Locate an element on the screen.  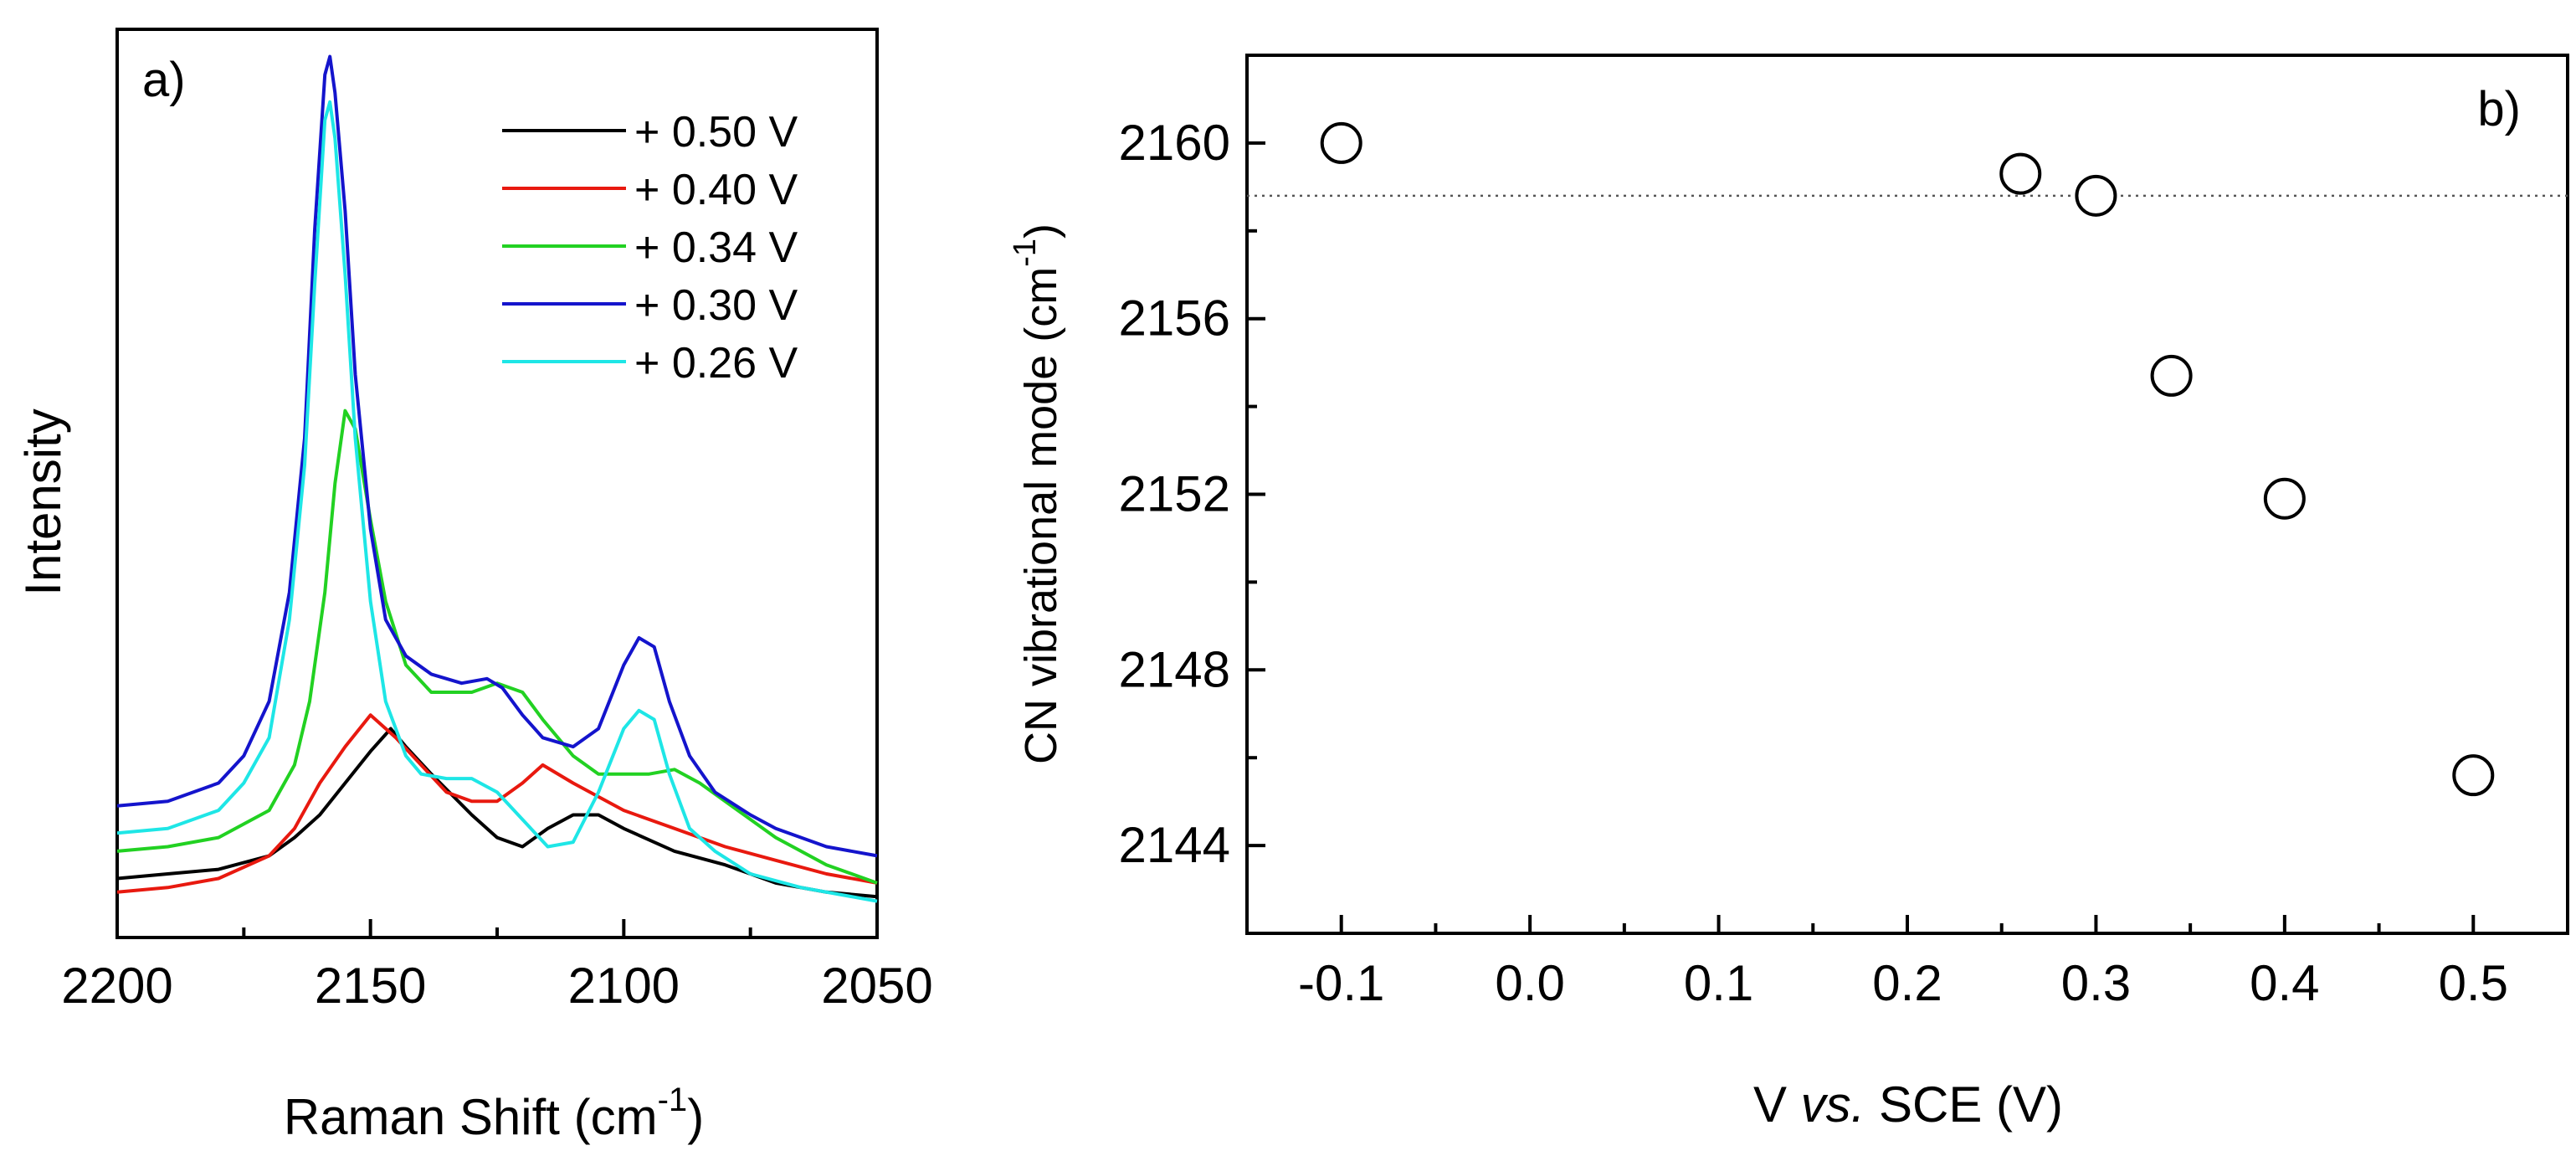
panel-b-label: b) is located at coordinates (2499, 109).